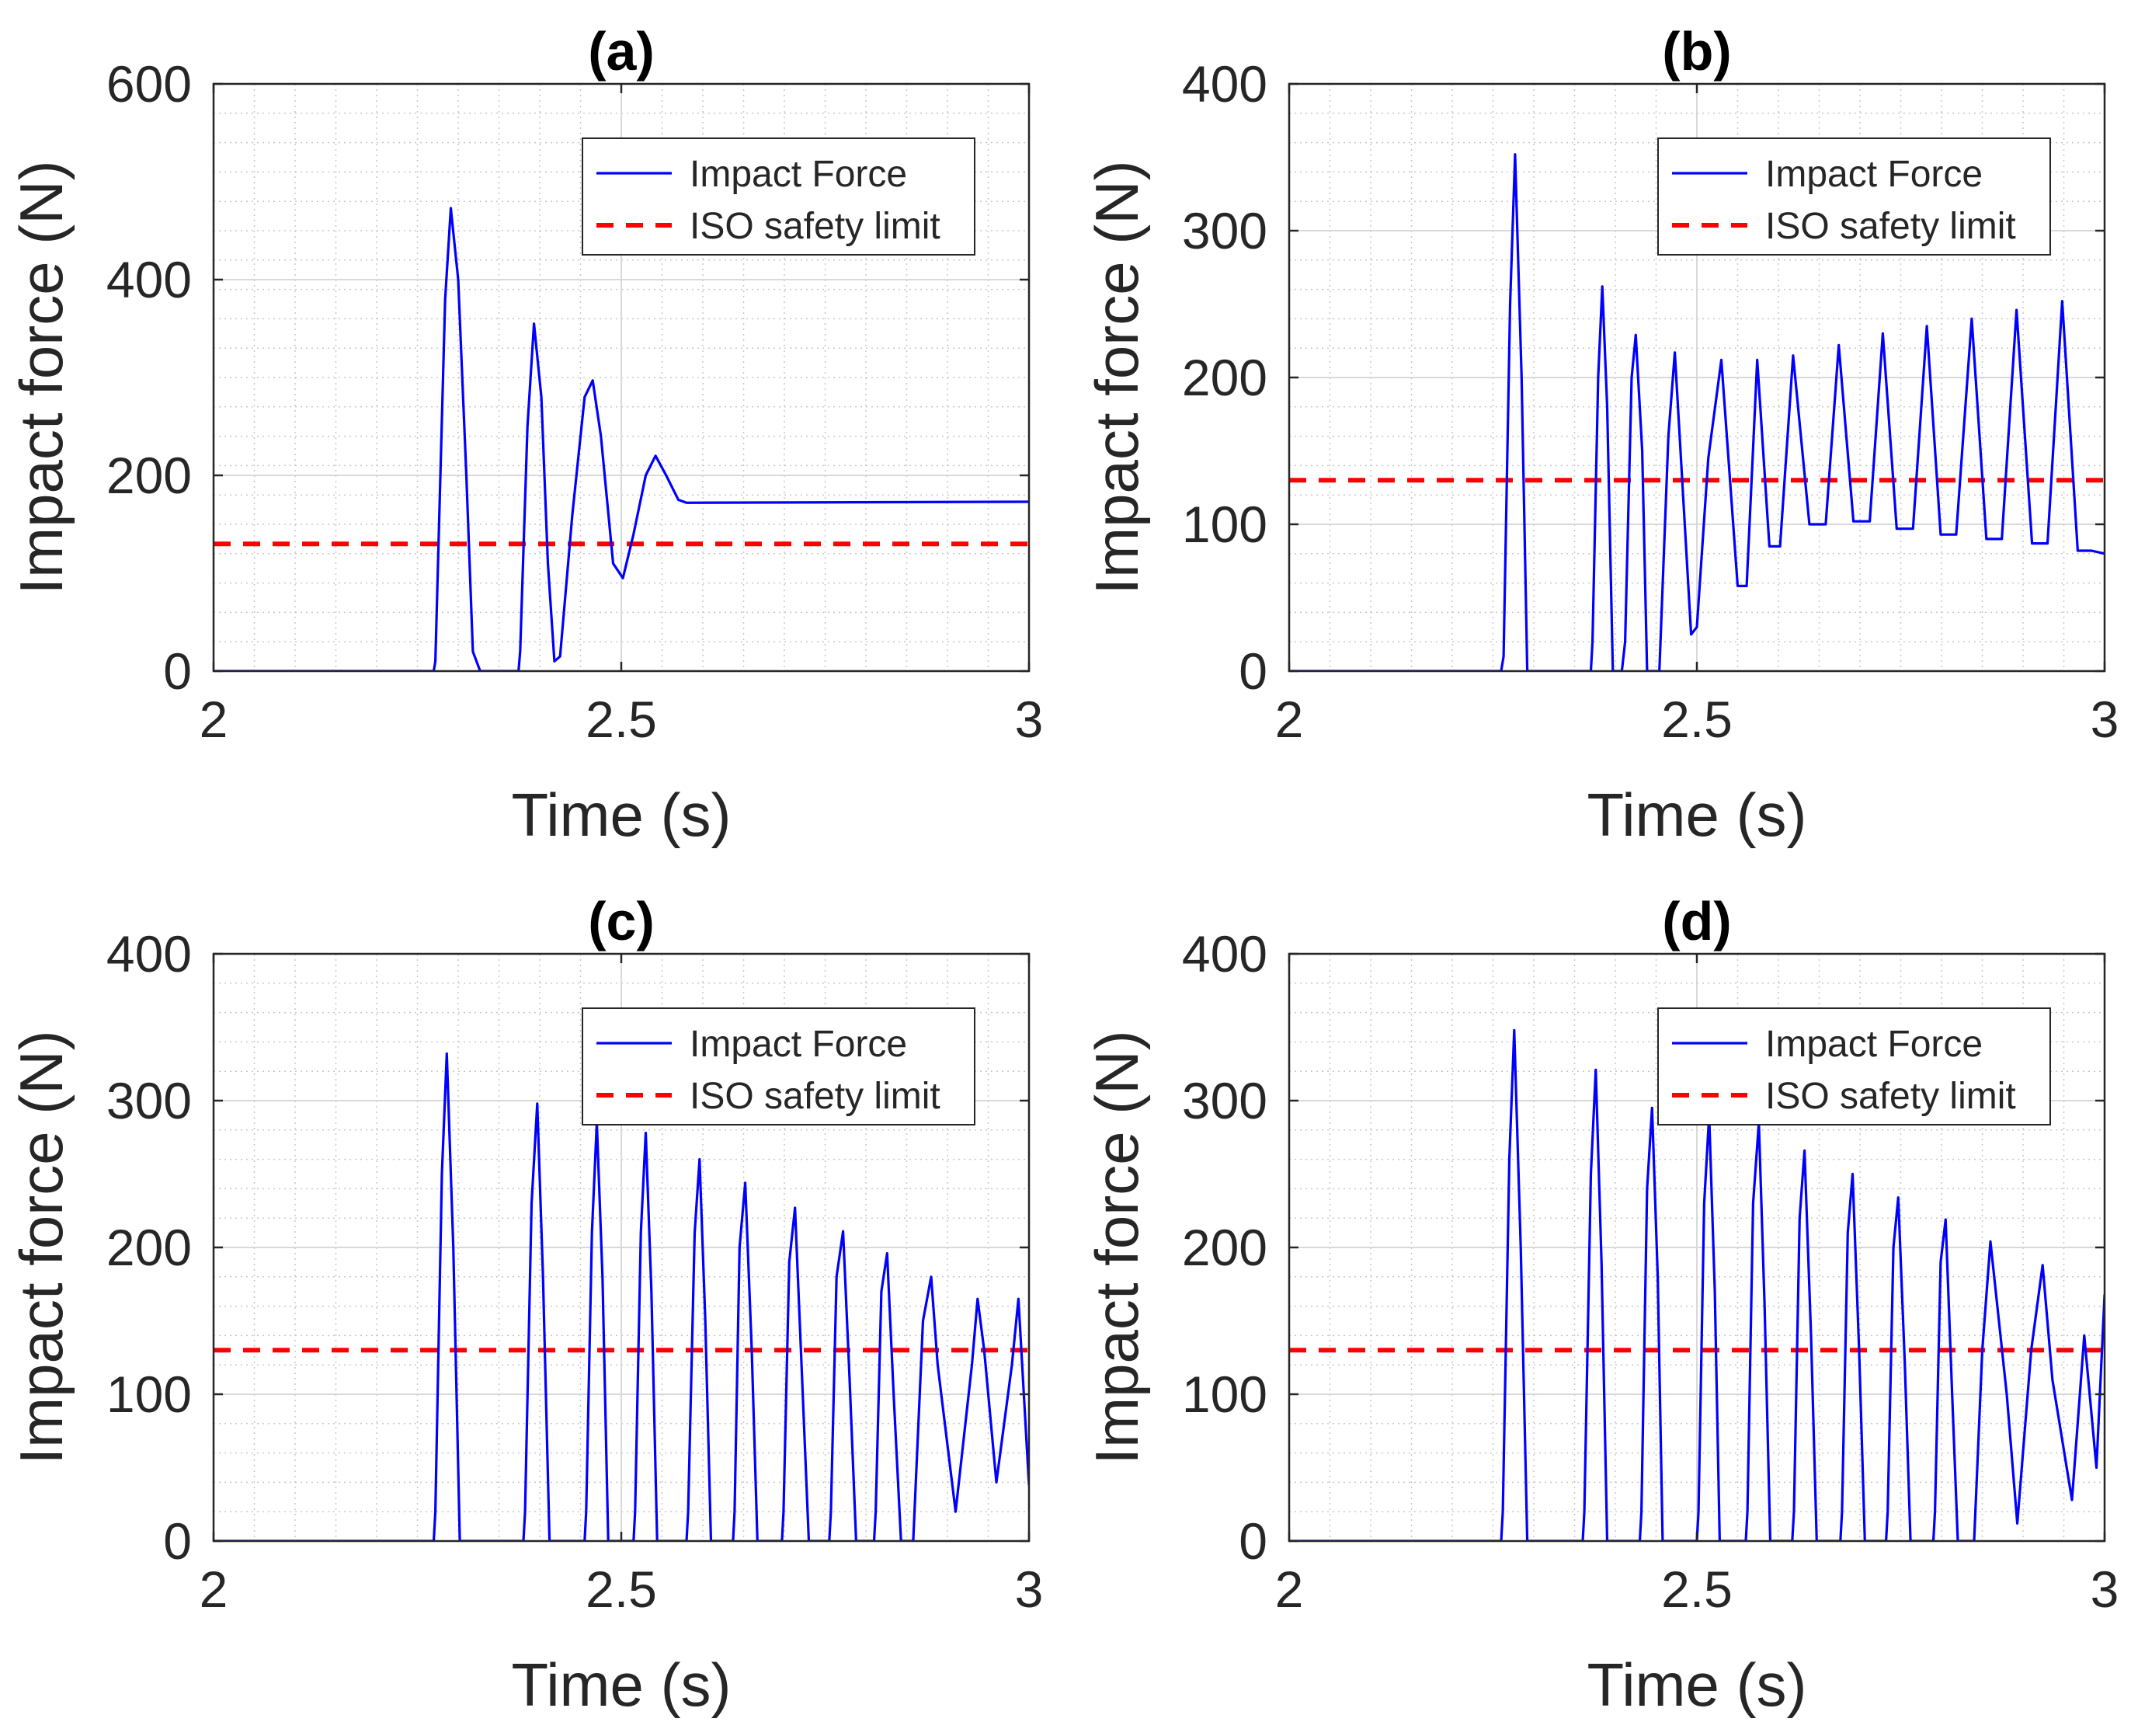 This screenshot has height=1736, width=2131. What do you see at coordinates (1696, 921) in the screenshot?
I see `panel-title: (d)` at bounding box center [1696, 921].